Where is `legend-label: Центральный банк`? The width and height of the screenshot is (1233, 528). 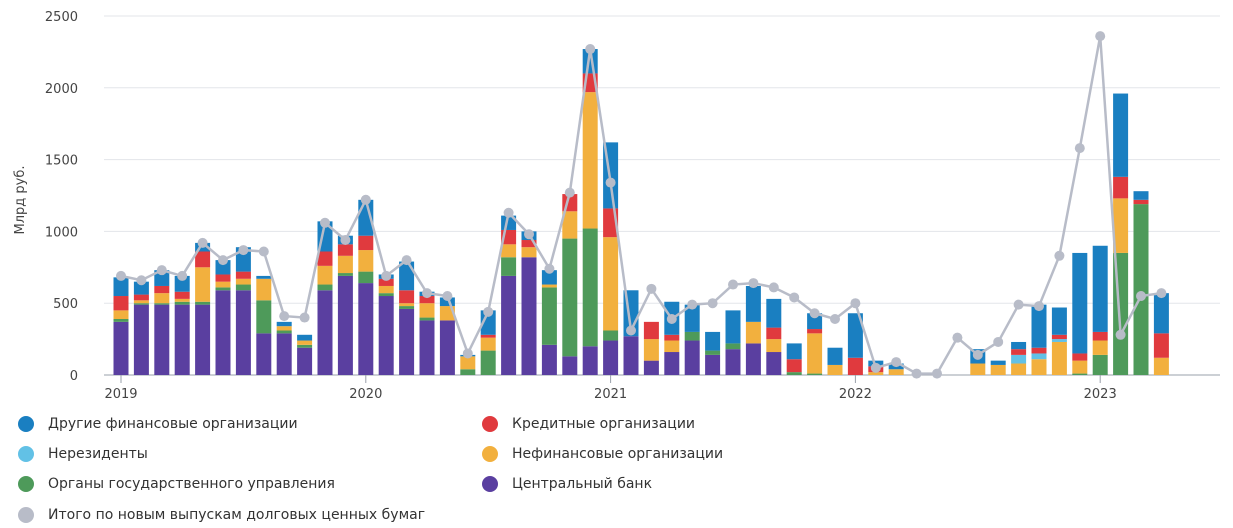 legend-label: Центральный банк is located at coordinates (582, 484).